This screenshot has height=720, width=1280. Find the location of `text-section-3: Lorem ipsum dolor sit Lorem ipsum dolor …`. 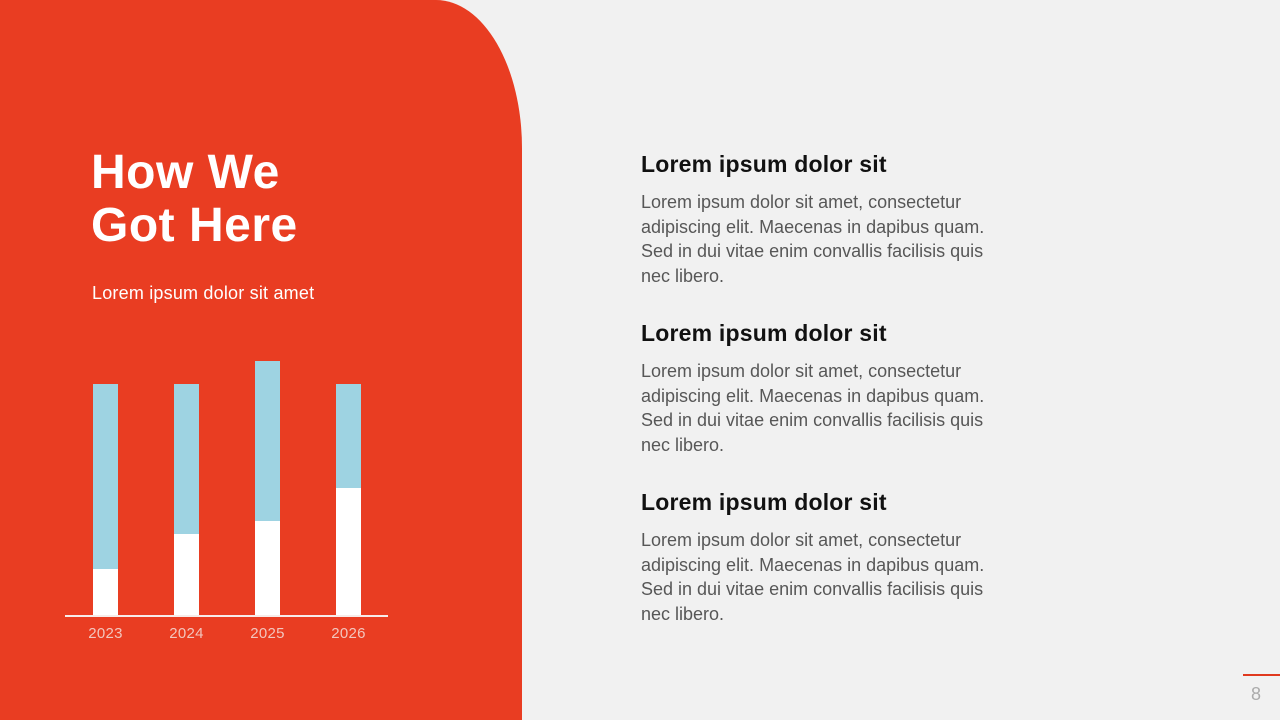

text-section-3: Lorem ipsum dolor sit Lorem ipsum dolor … is located at coordinates (831, 557).